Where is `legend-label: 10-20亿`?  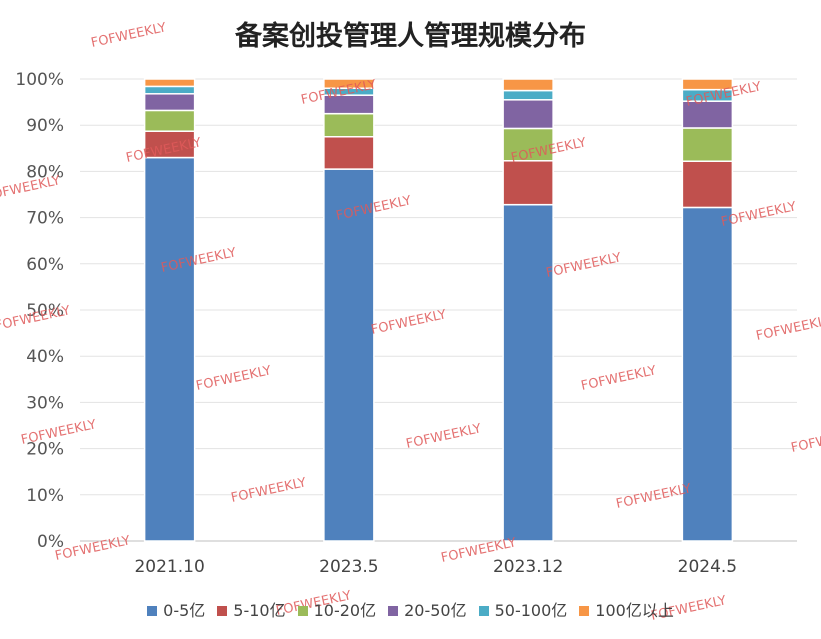
legend-label: 10-20亿 is located at coordinates (345, 610).